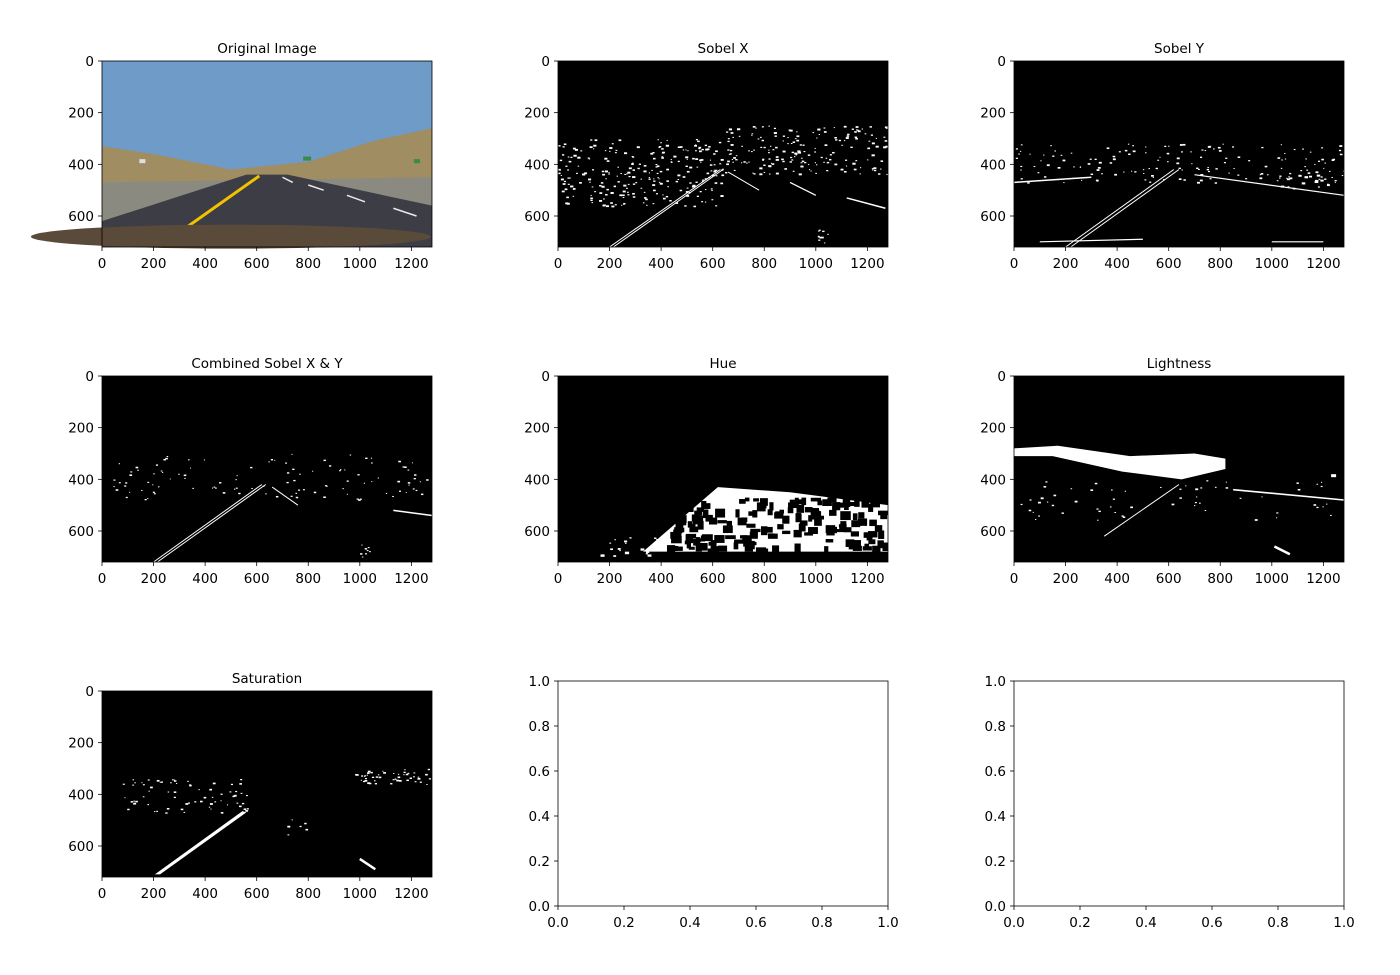 The image size is (1400, 975). What do you see at coordinates (308, 579) in the screenshot?
I see `x-tick-label: 800` at bounding box center [308, 579].